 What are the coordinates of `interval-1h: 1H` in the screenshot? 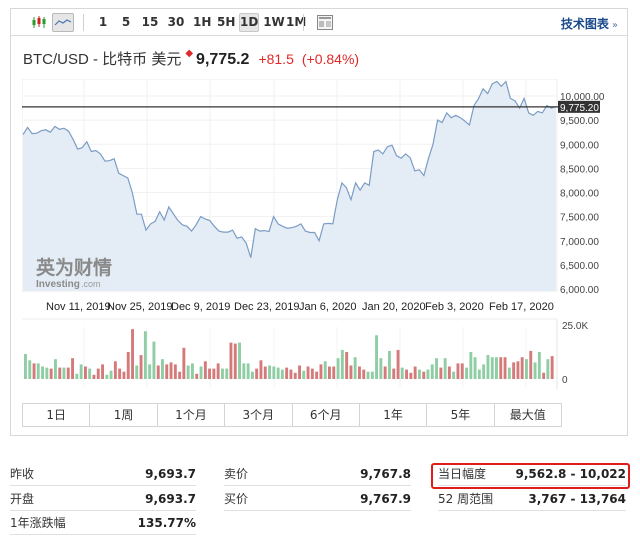 It's located at (202, 22).